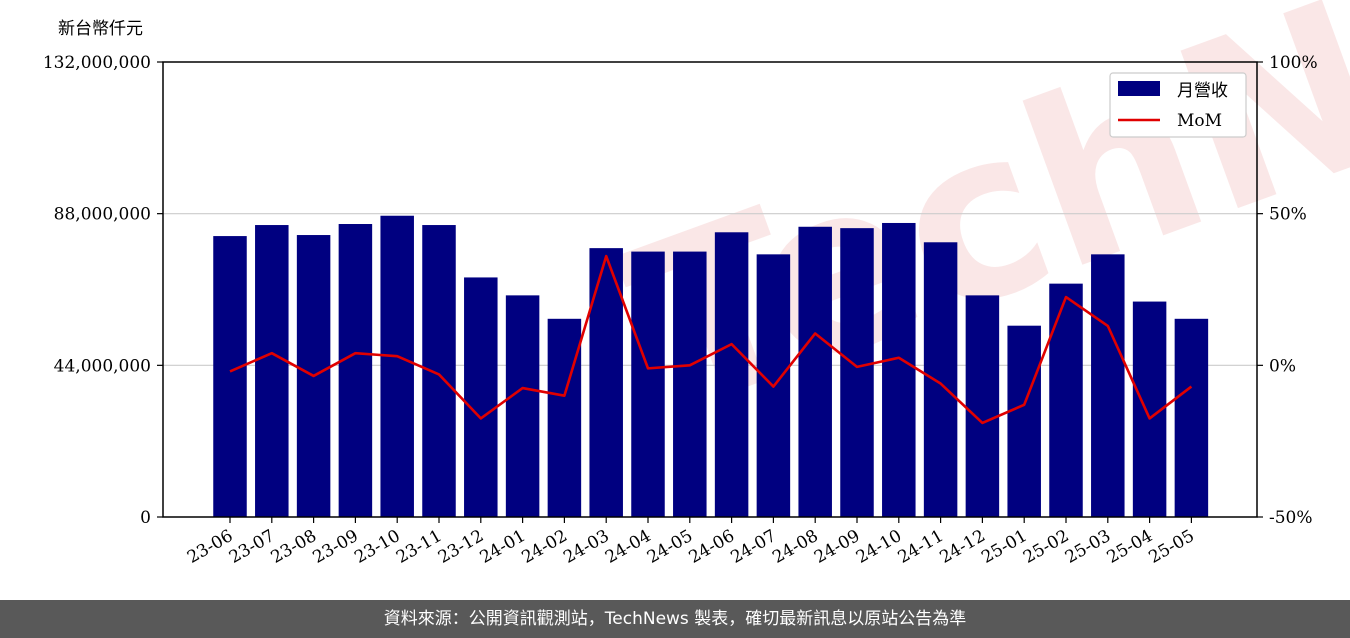 The width and height of the screenshot is (1350, 638). What do you see at coordinates (294, 547) in the screenshot?
I see `x-tick-label: 23-08` at bounding box center [294, 547].